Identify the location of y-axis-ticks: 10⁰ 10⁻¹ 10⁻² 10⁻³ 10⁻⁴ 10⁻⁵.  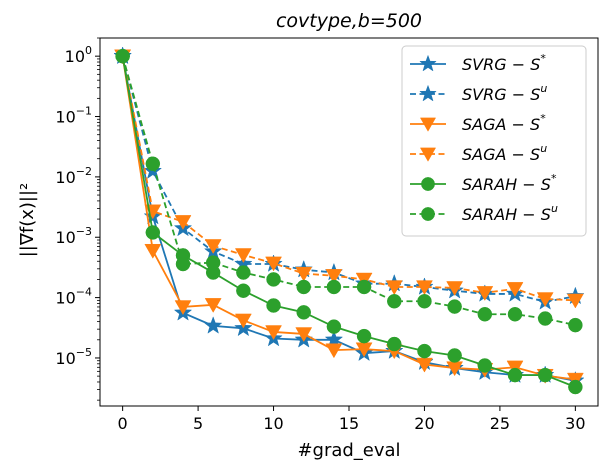
(77, 219).